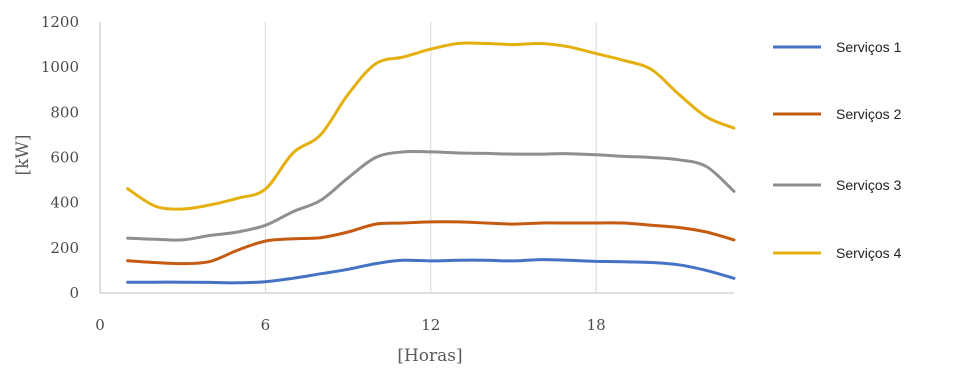 Image resolution: width=968 pixels, height=370 pixels. What do you see at coordinates (266, 325) in the screenshot?
I see `x-tick-label: 6` at bounding box center [266, 325].